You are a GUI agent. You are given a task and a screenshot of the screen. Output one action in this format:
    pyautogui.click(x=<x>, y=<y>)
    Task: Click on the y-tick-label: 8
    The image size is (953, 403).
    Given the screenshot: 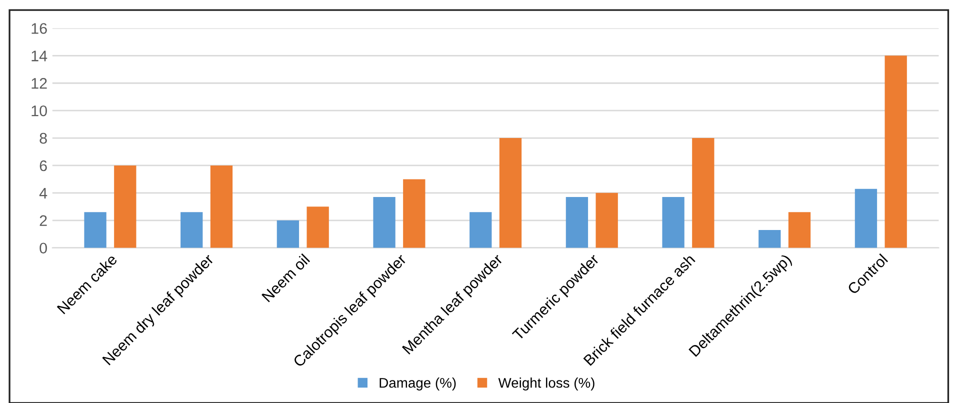 What is the action you would take?
    pyautogui.click(x=43, y=138)
    